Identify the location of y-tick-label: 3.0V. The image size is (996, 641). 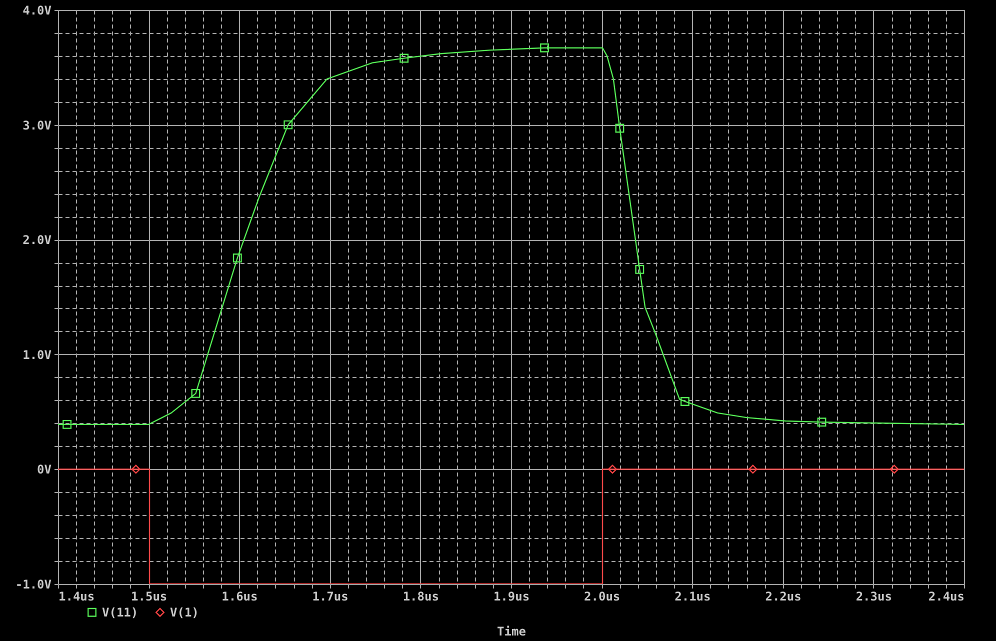
(37, 125).